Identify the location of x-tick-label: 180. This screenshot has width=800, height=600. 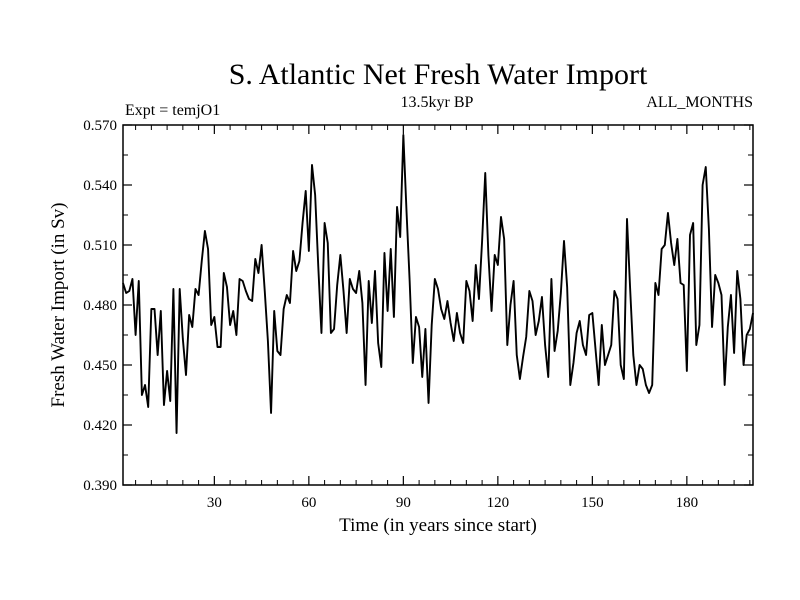
(687, 503).